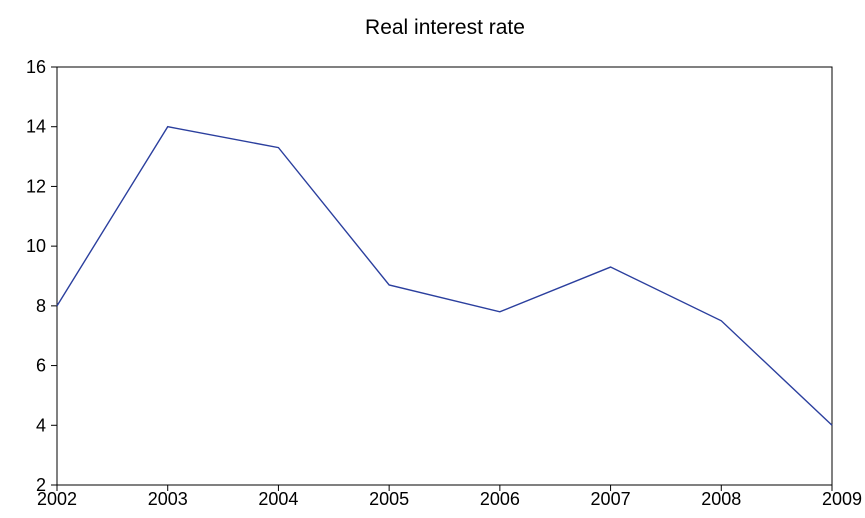 The image size is (865, 518). I want to click on y-tick-label: 10, so click(36, 246).